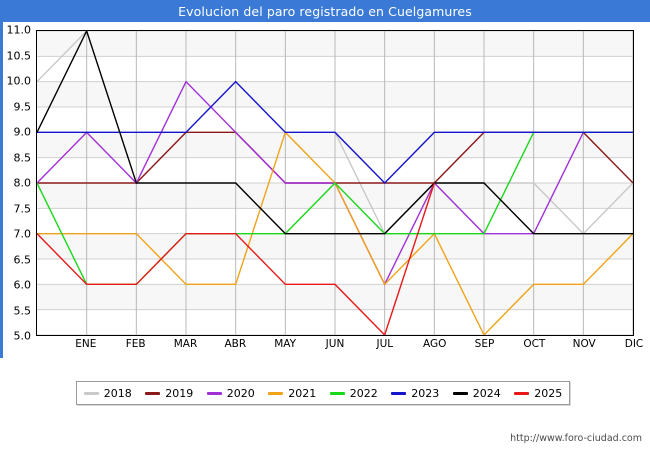 The image size is (650, 450). I want to click on legend-label: 2019, so click(179, 393).